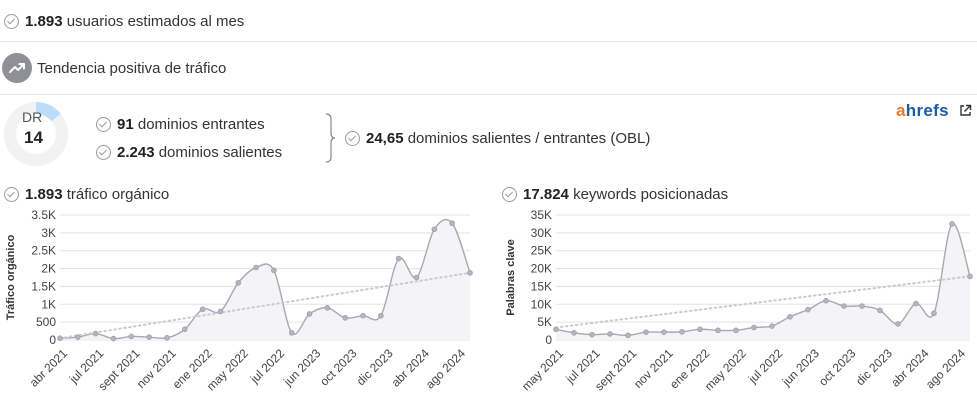 The width and height of the screenshot is (977, 409). I want to click on obl-ratio-label: dominios salientes / entrantes (OBL), so click(529, 138).